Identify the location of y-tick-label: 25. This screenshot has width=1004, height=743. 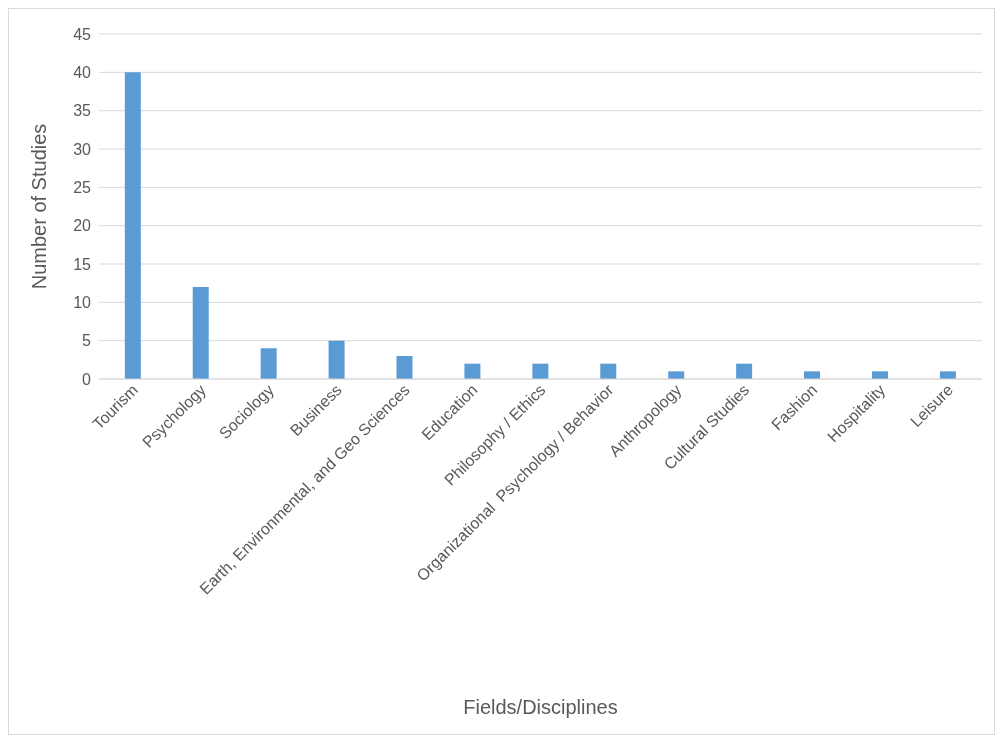
(82, 188).